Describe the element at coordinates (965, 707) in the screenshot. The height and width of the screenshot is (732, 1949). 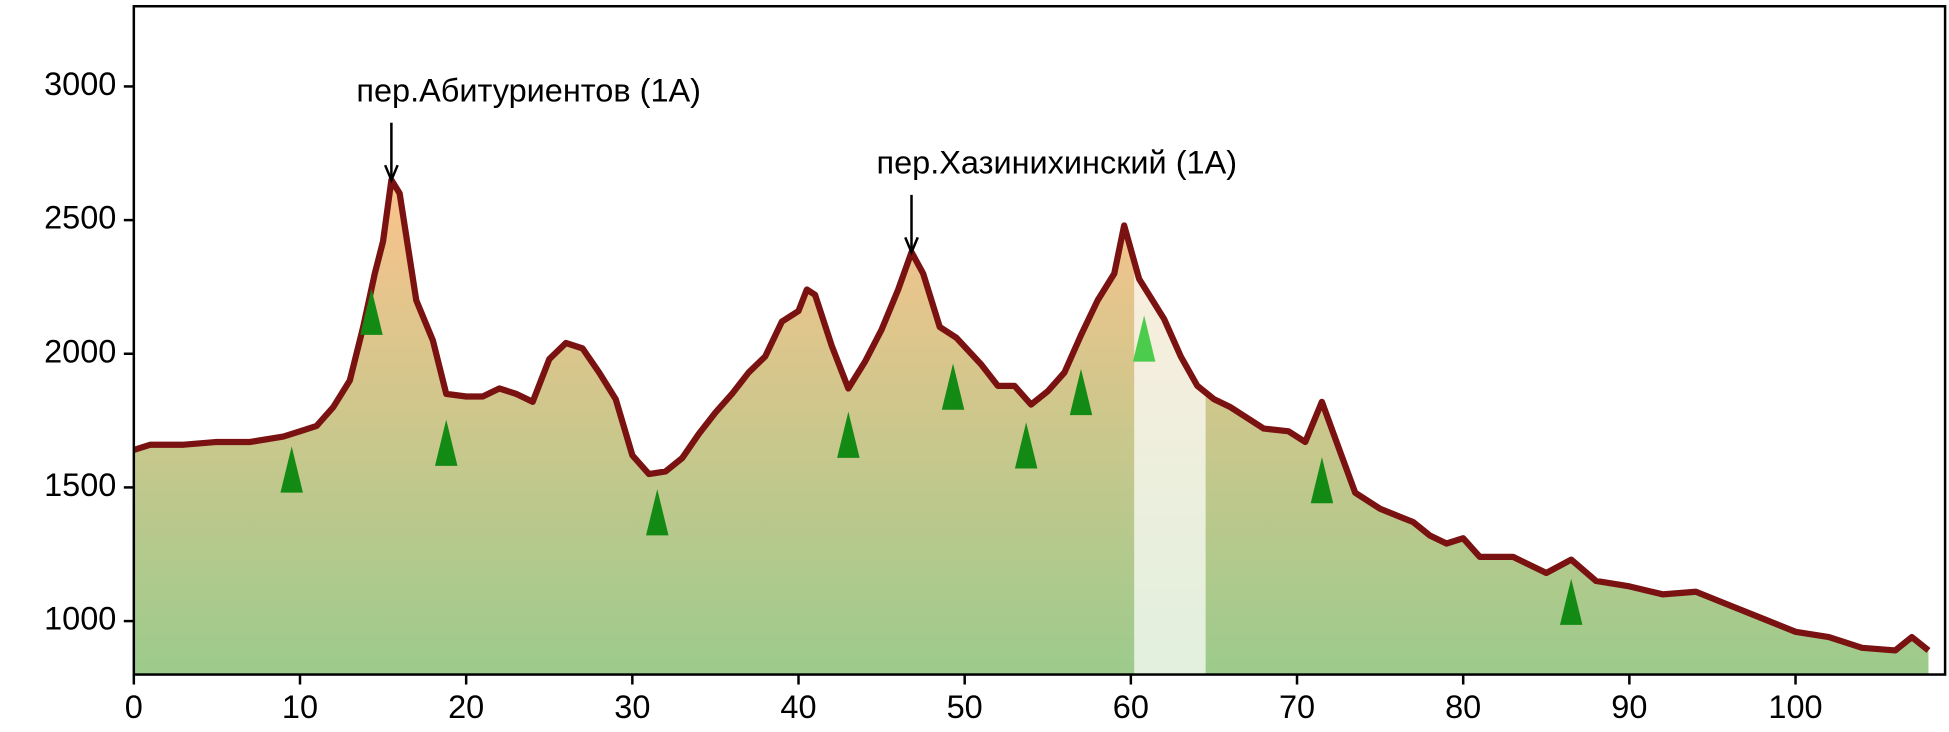
I see `x-tick-label: 50` at that location.